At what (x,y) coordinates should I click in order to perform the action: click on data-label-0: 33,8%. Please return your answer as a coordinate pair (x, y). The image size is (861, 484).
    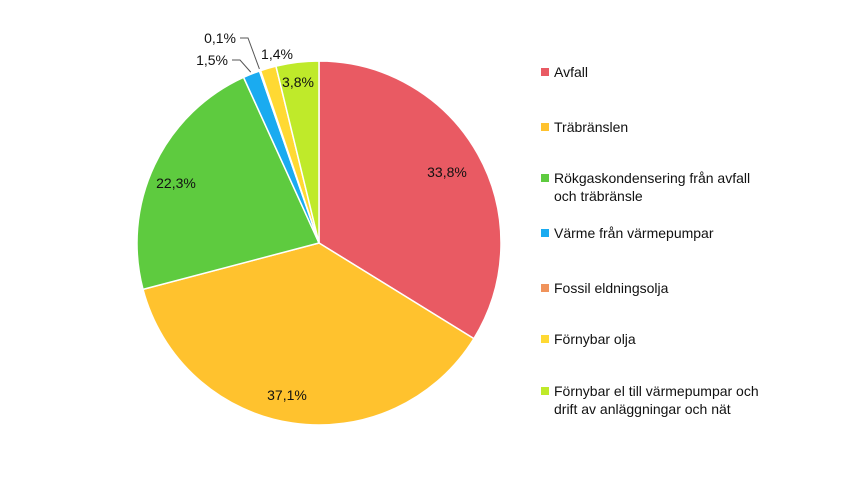
    Looking at the image, I should click on (447, 172).